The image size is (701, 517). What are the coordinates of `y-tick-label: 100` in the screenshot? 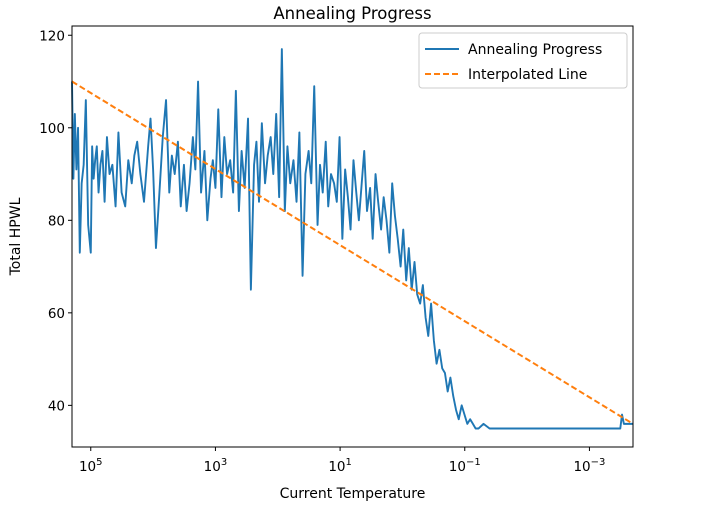 It's located at (52, 129).